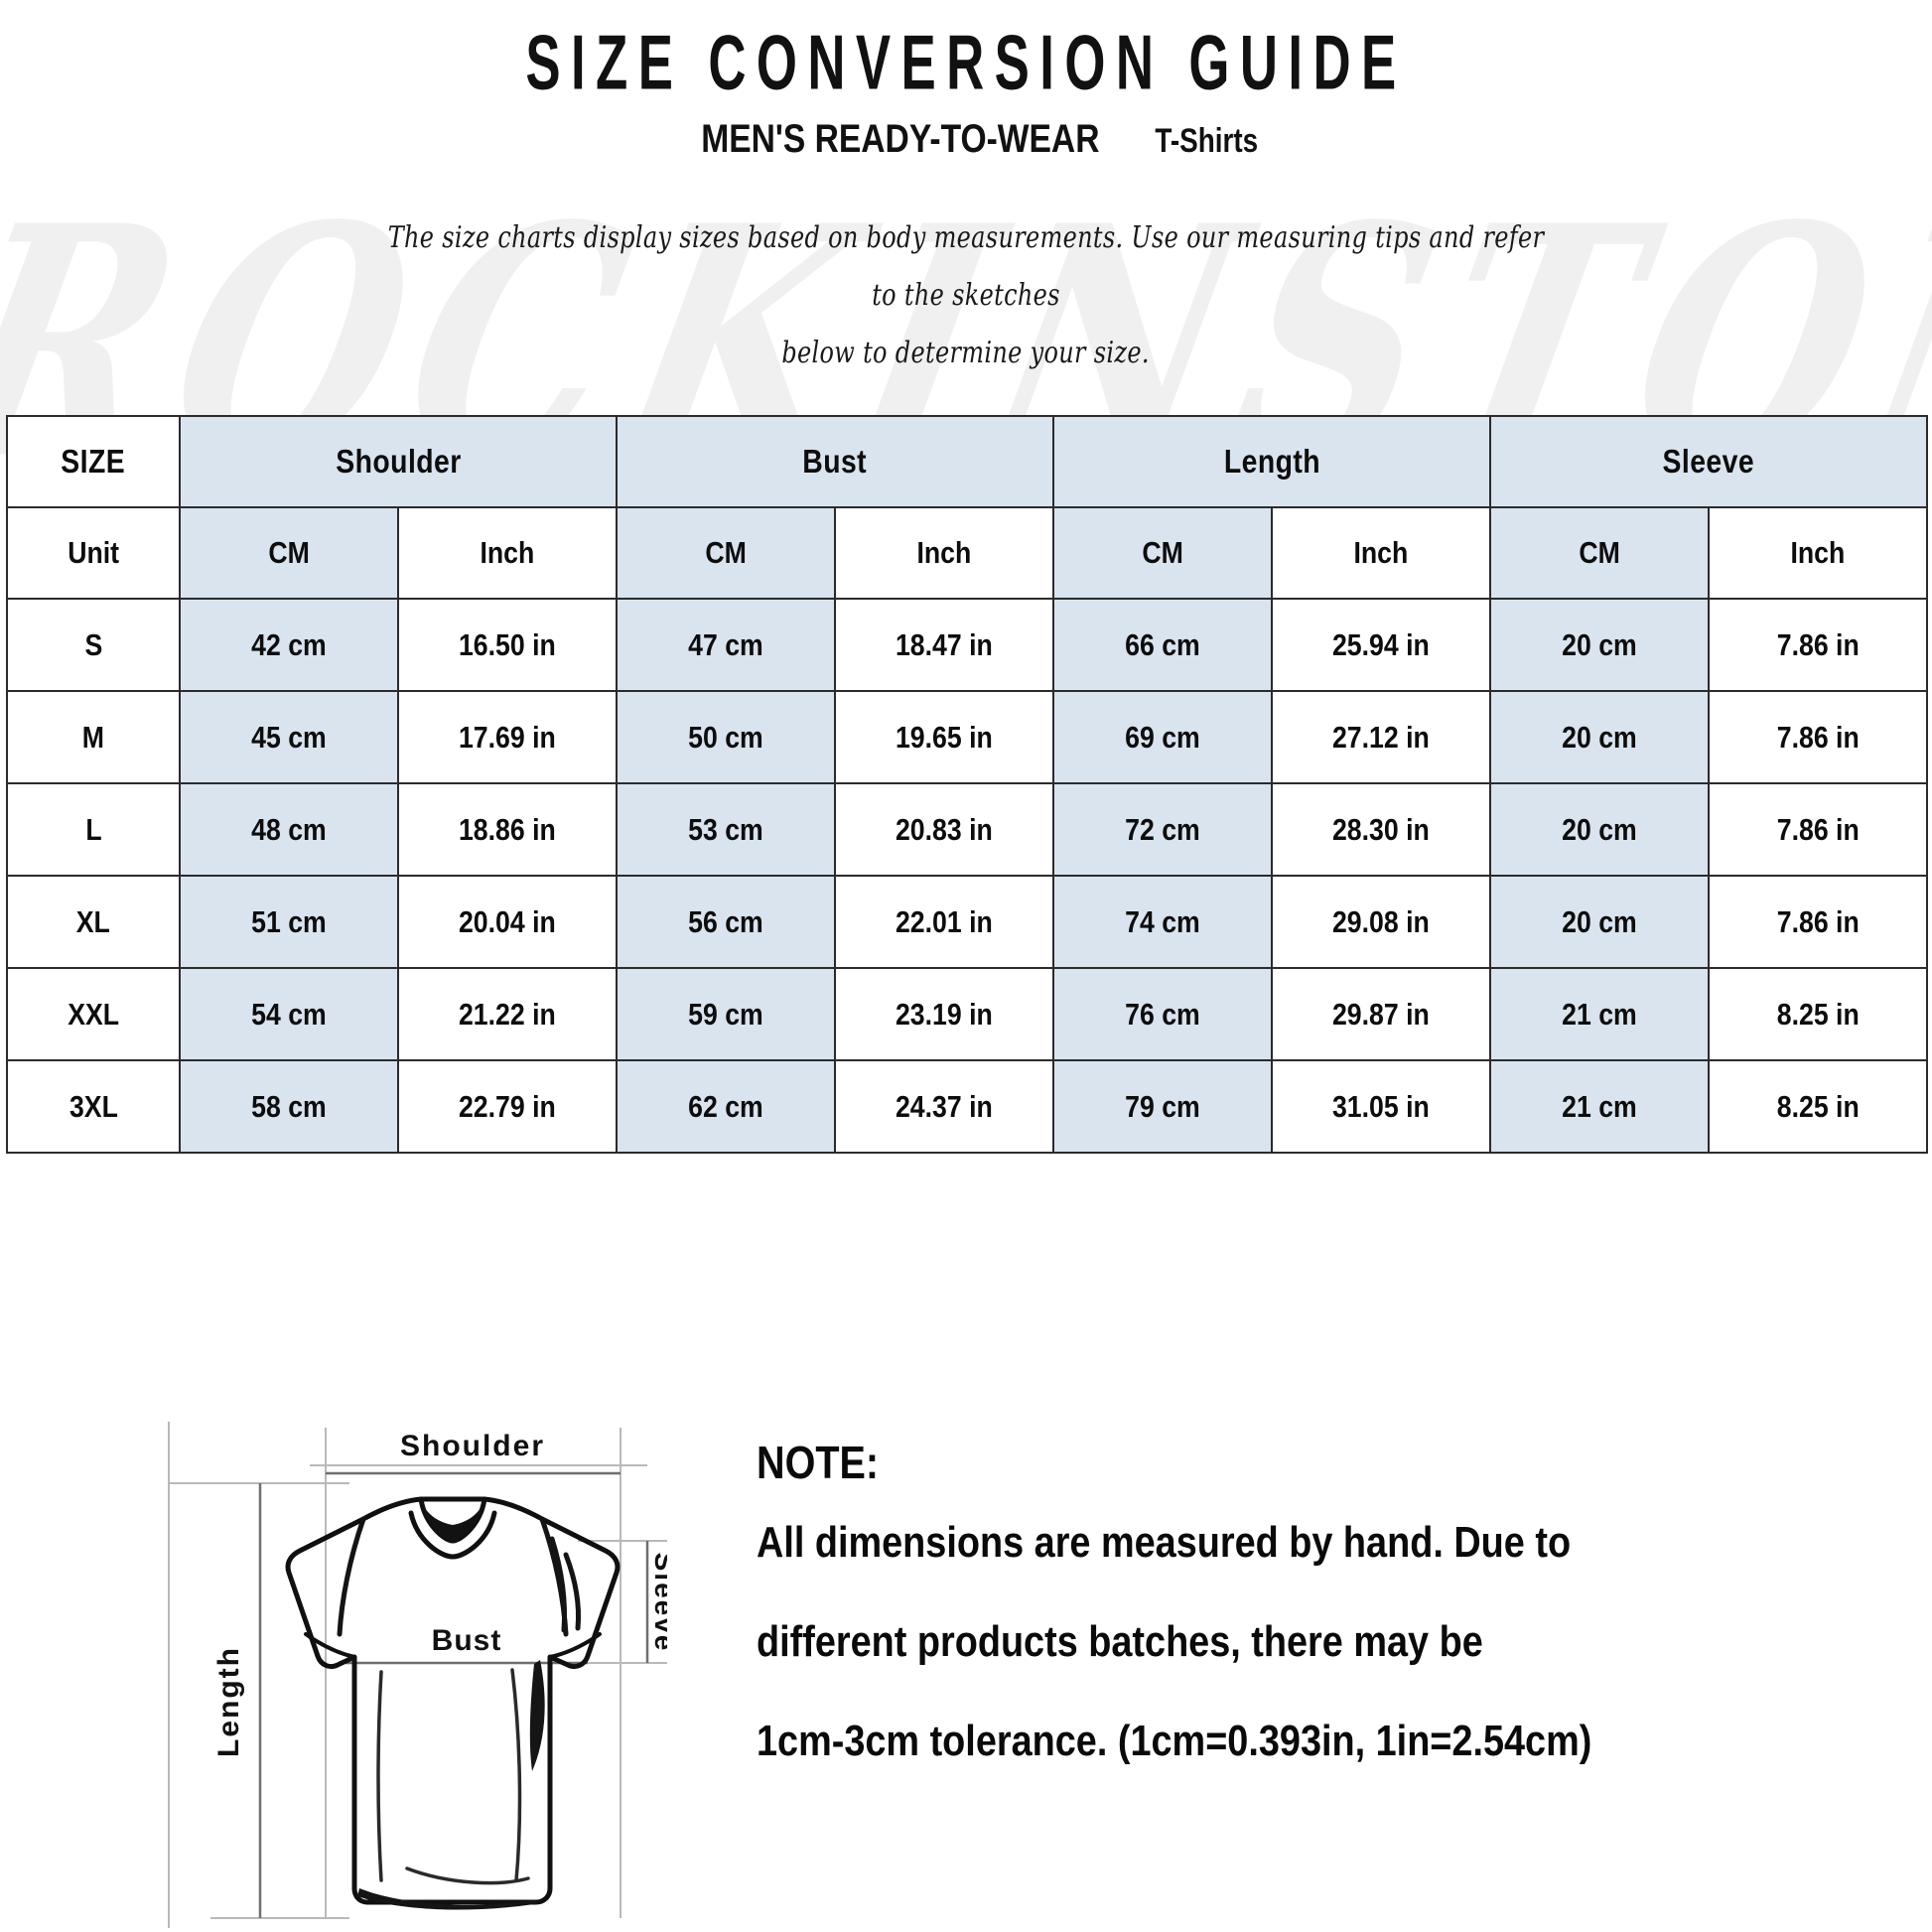 The image size is (1932, 1932). I want to click on cell-3xl-3: 24.37 in, so click(945, 1106).